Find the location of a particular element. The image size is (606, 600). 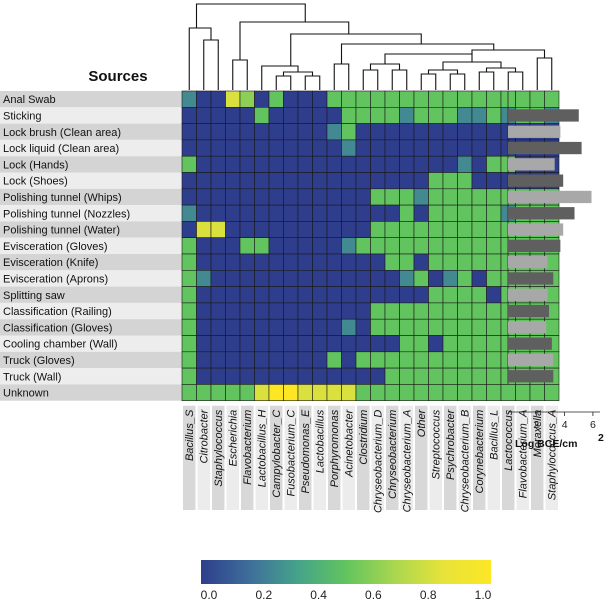

row-label: Cooling chamber (Wall) is located at coordinates (60, 345).